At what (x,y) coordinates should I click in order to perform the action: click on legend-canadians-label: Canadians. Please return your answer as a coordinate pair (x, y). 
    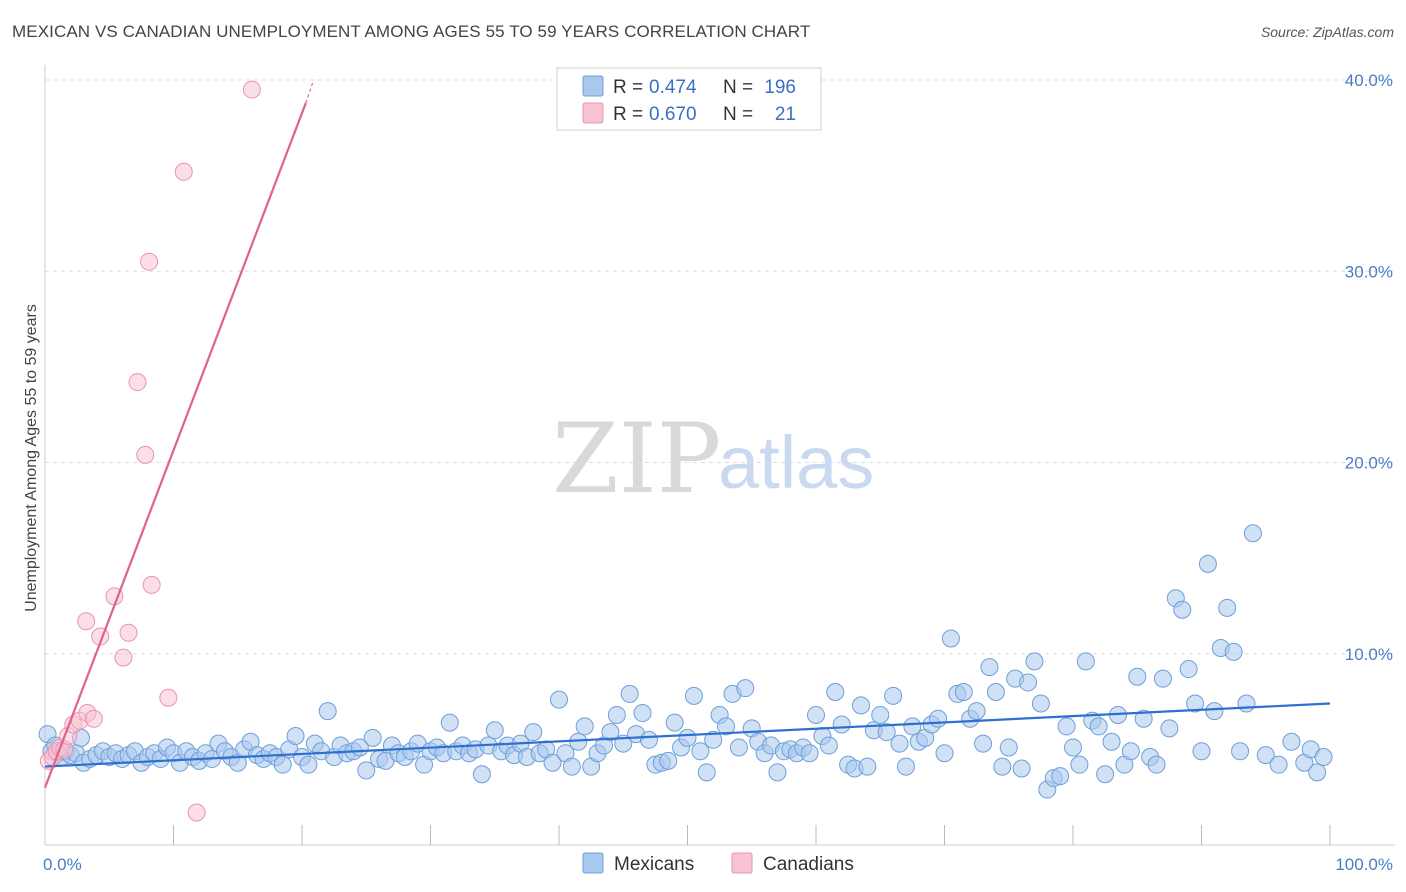
    Looking at the image, I should click on (808, 864).